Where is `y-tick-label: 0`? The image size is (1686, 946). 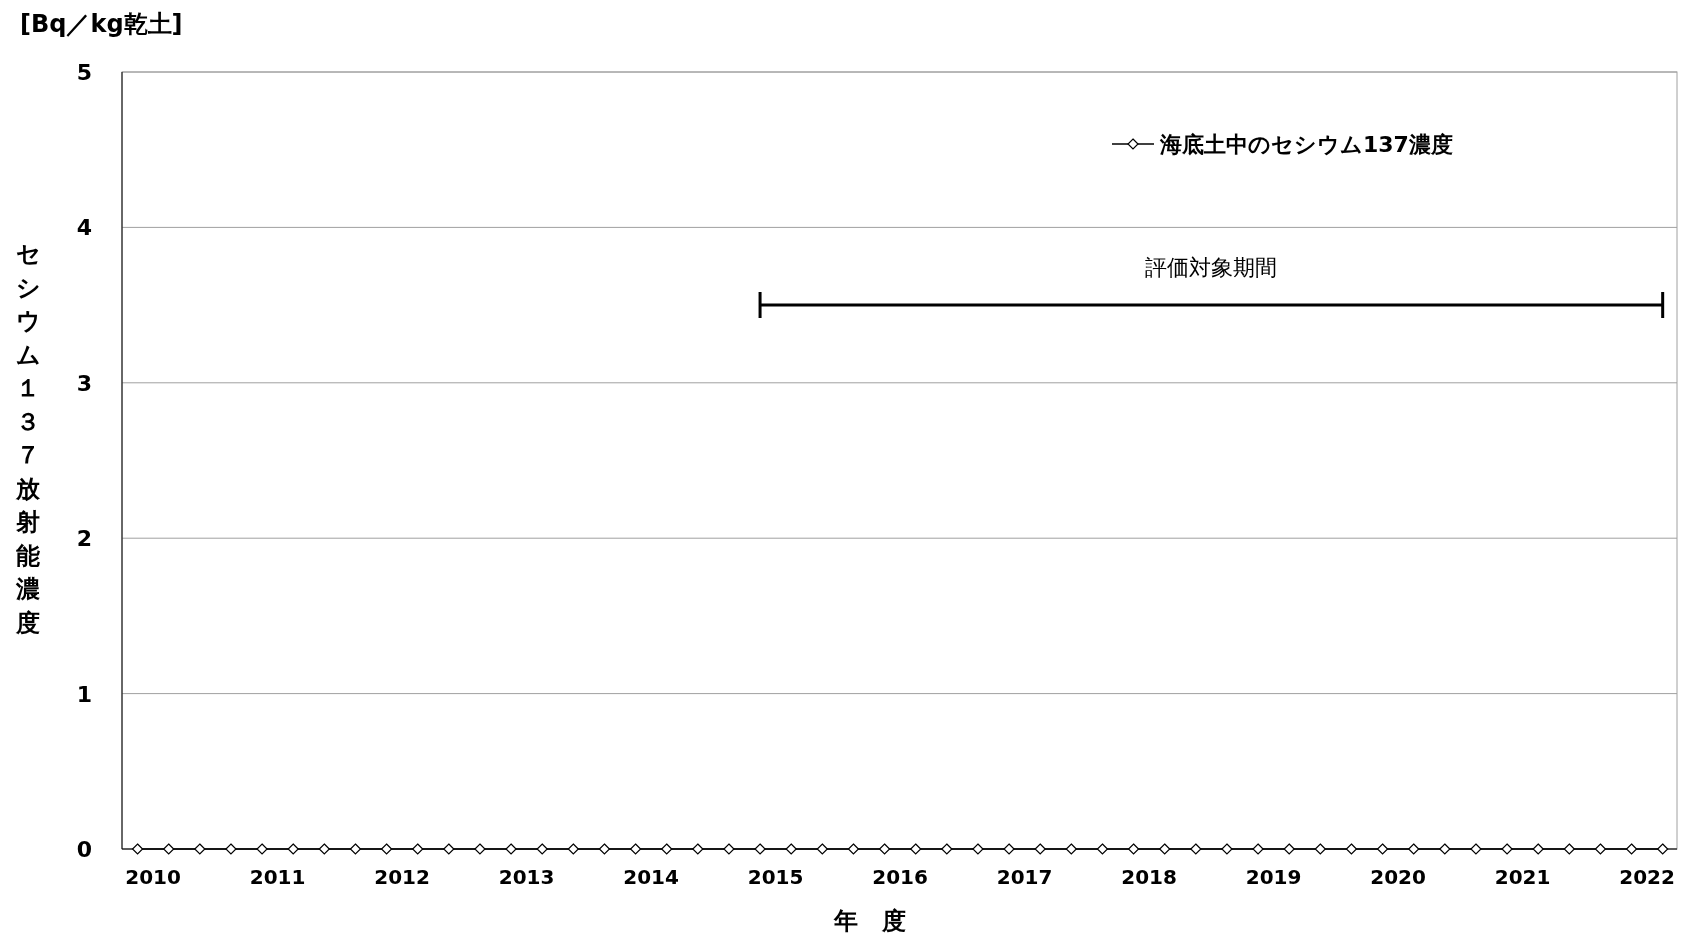
y-tick-label: 0 is located at coordinates (84, 849).